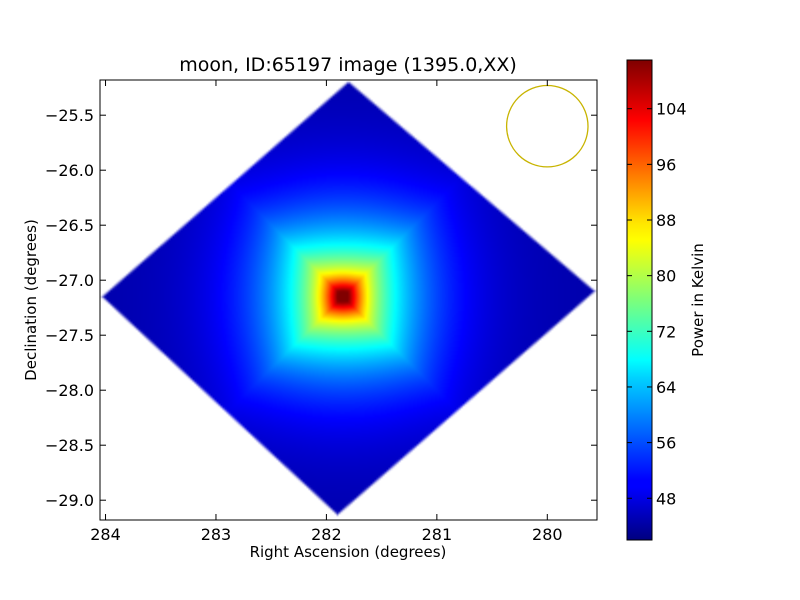 Image resolution: width=800 pixels, height=600 pixels. What do you see at coordinates (69, 115) in the screenshot?
I see `y-tick-label: −25.5` at bounding box center [69, 115].